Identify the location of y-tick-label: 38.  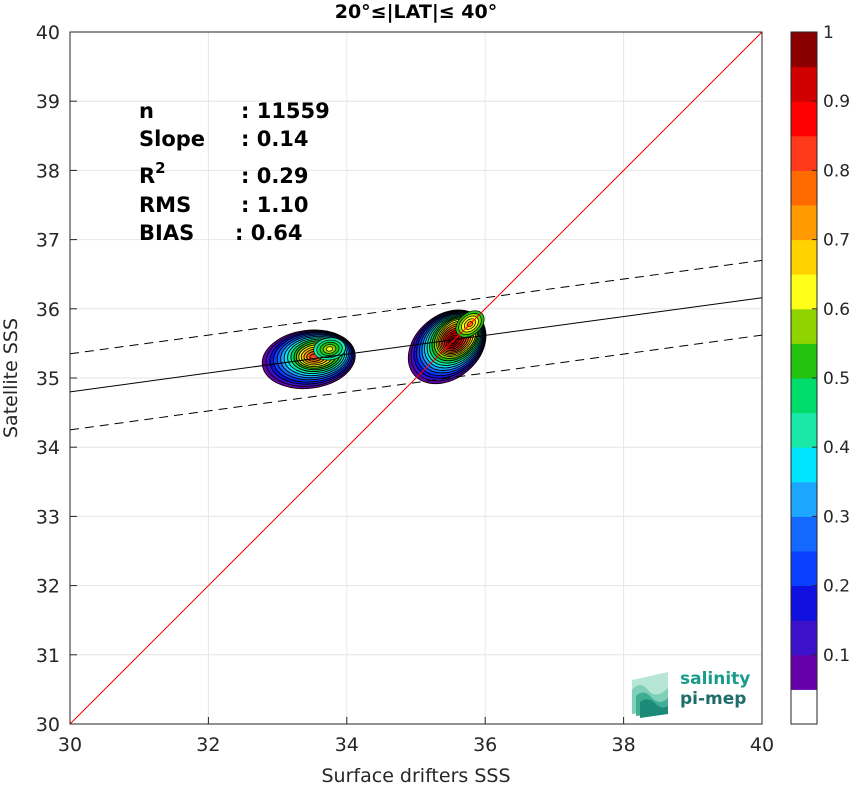
(48, 171).